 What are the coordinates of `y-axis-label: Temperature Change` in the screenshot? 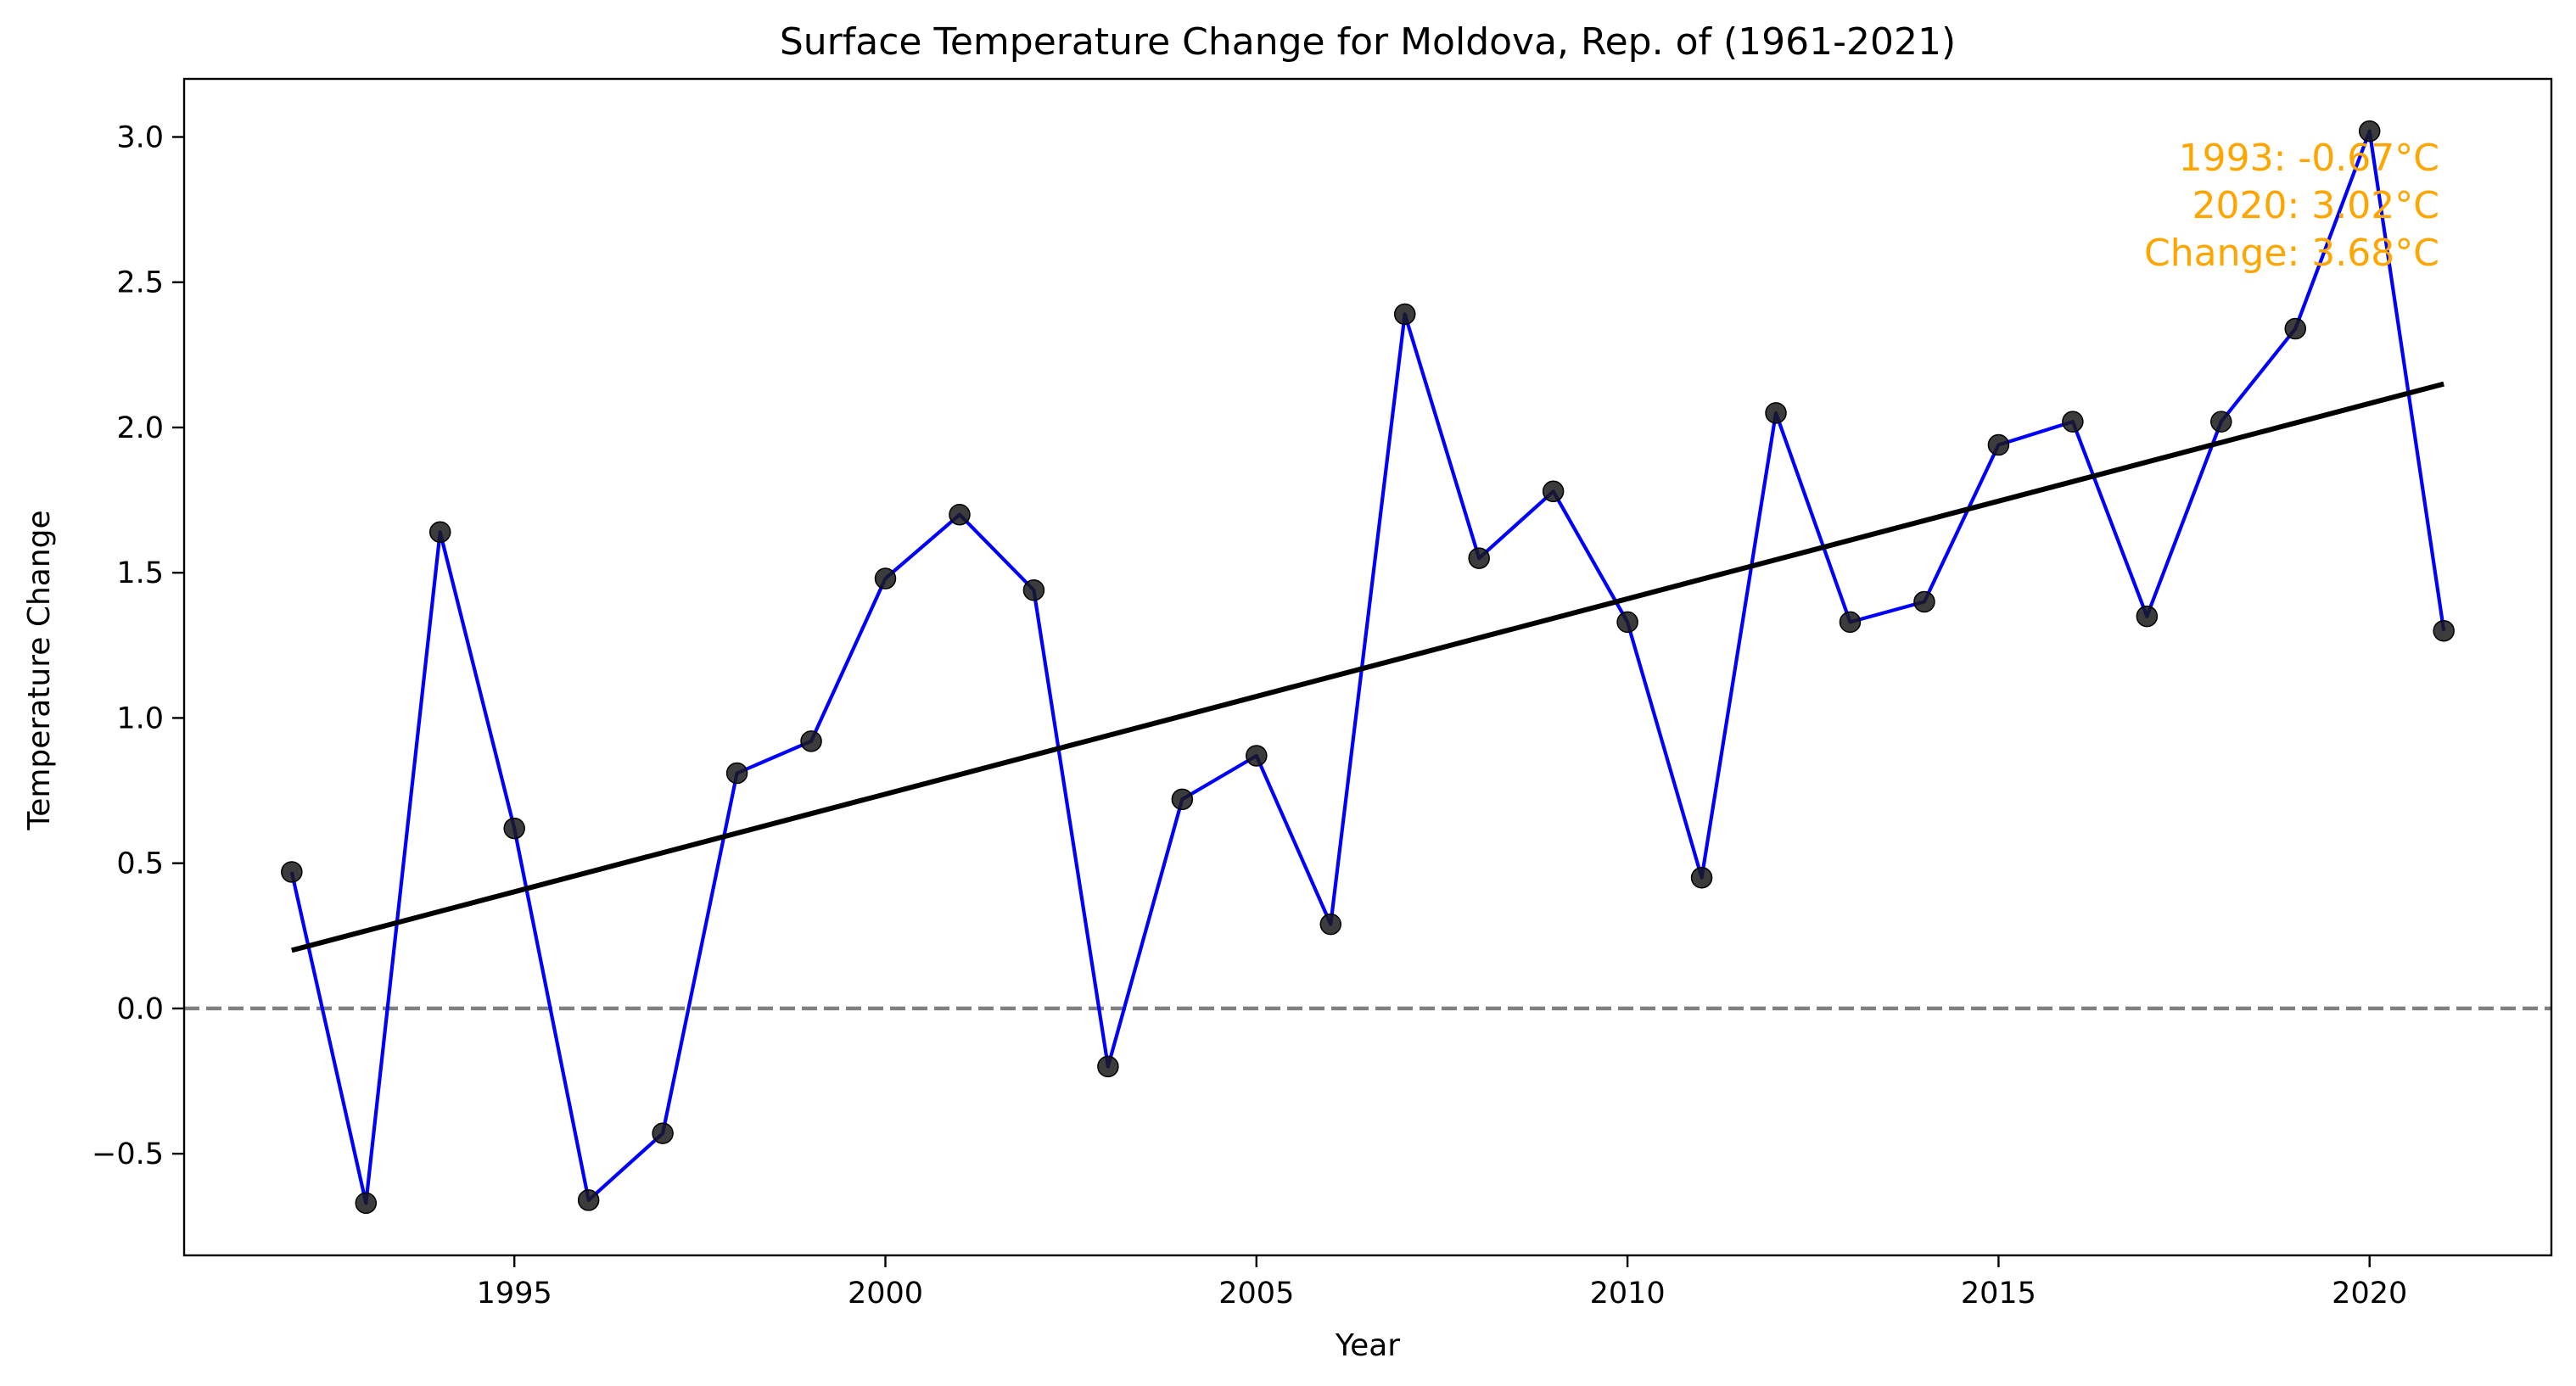 It's located at (39, 670).